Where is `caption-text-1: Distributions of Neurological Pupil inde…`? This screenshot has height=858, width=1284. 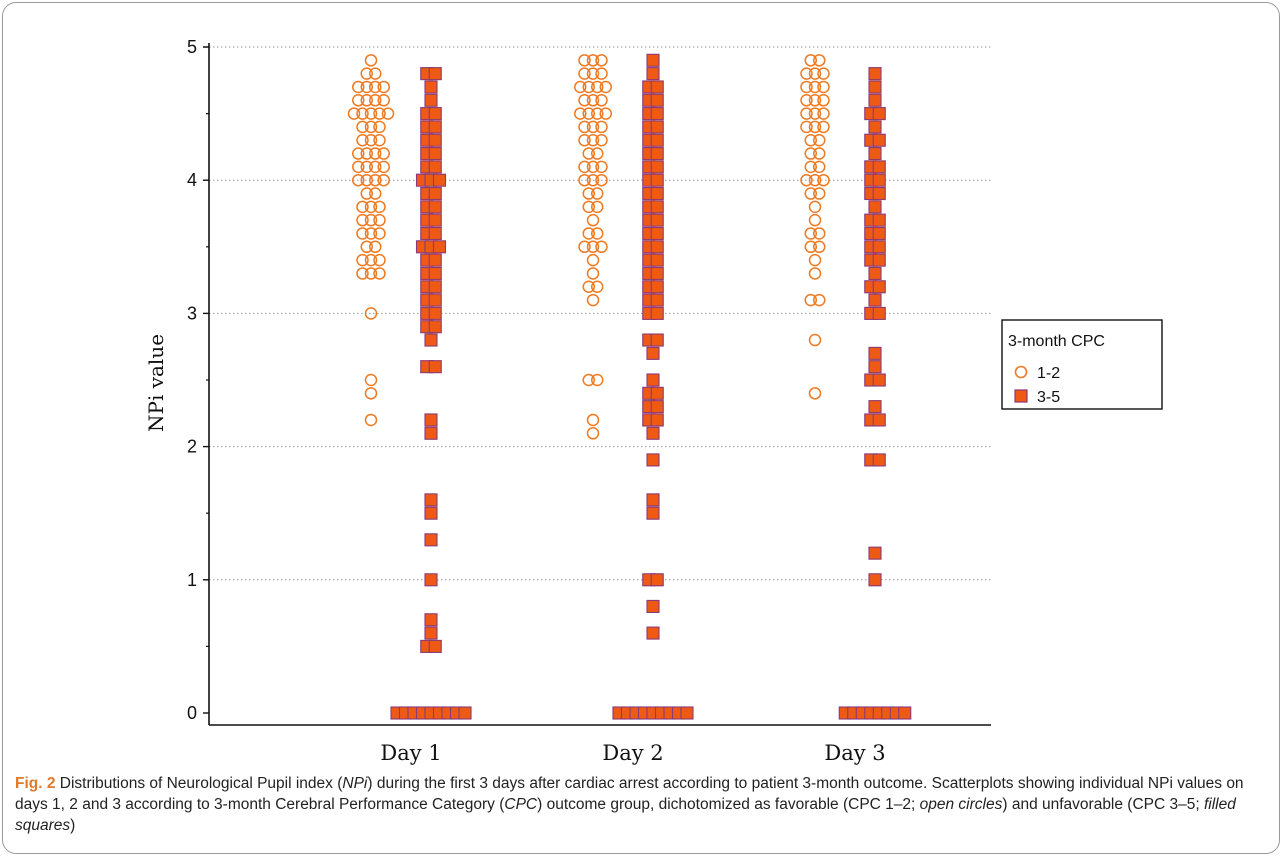
caption-text-1: Distributions of Neurological Pupil inde… is located at coordinates (199, 783).